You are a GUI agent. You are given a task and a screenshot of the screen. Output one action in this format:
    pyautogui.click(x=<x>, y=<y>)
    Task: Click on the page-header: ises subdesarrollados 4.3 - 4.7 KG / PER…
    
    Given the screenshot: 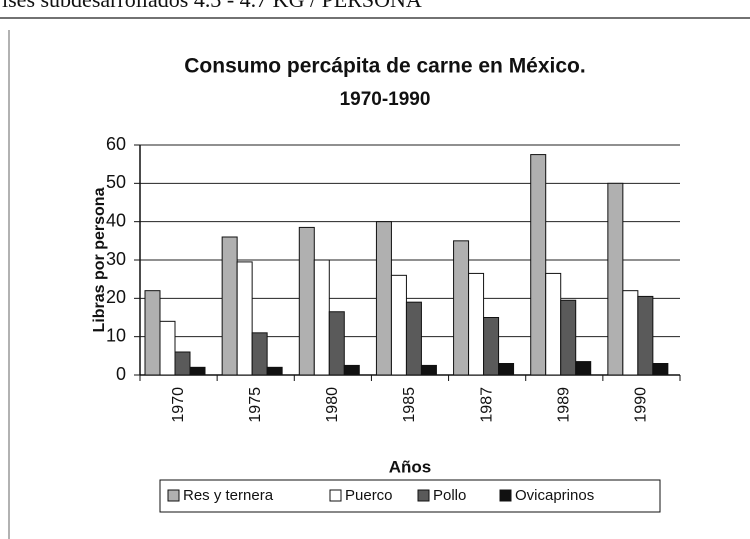 What is the action you would take?
    pyautogui.click(x=212, y=6)
    